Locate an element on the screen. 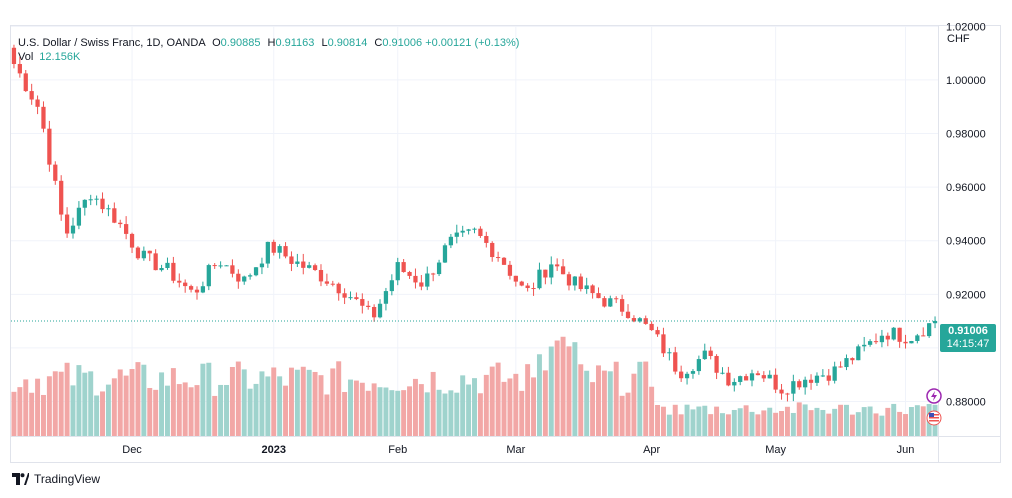  event-icons is located at coordinates (934, 409).